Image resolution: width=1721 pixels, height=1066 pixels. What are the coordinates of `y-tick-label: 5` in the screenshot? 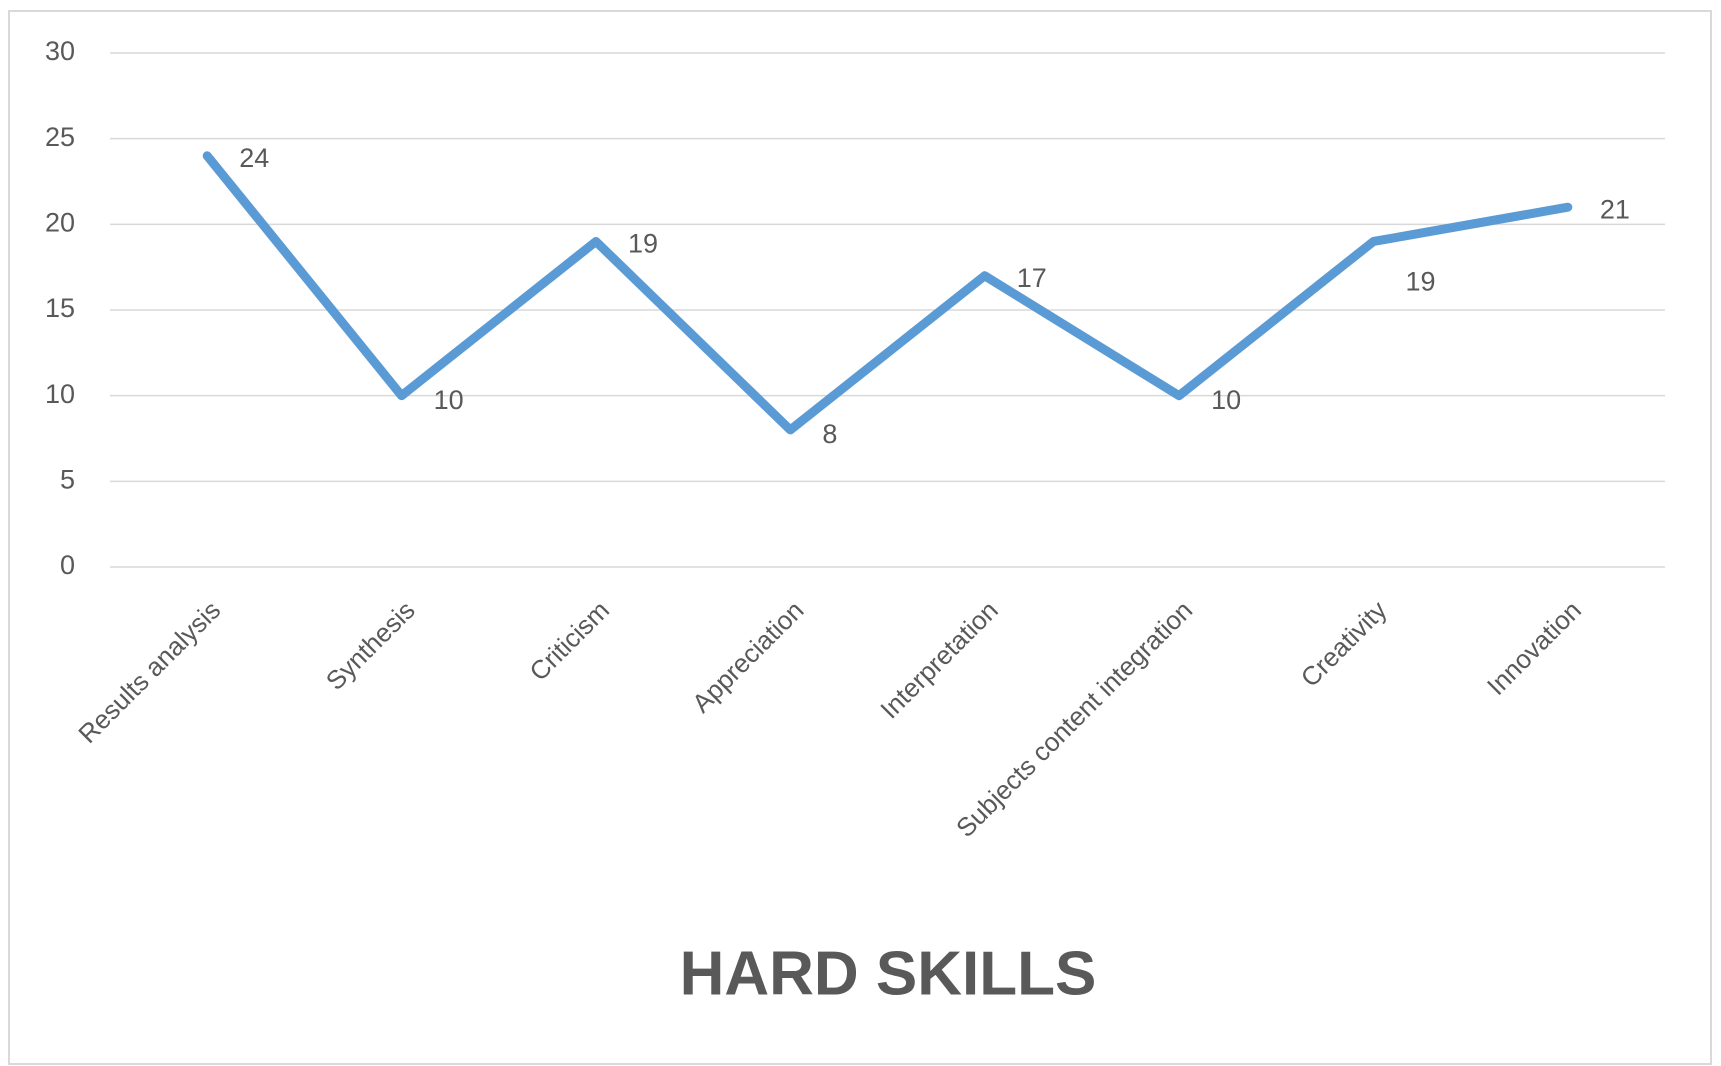 It's located at (67, 479).